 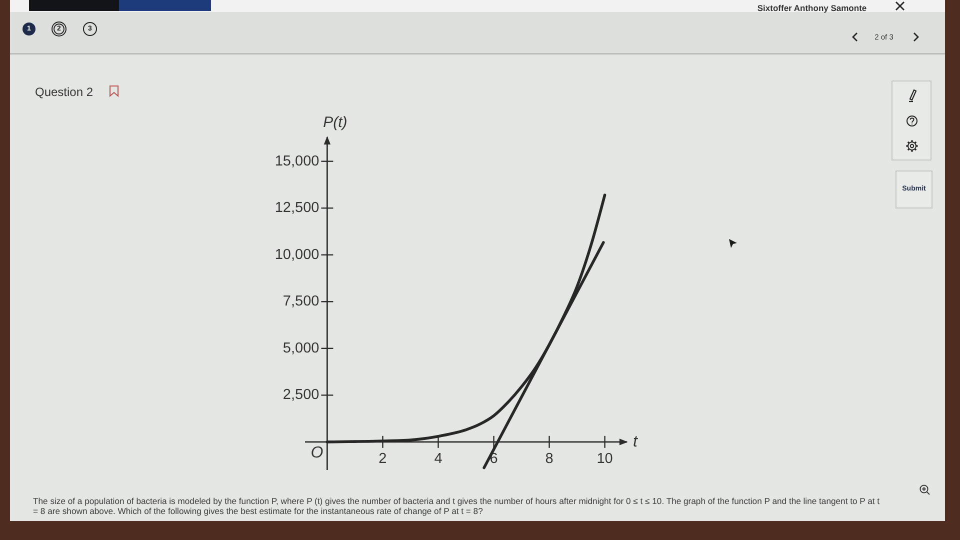 I want to click on y-tick-label: 15,000, so click(x=297, y=161).